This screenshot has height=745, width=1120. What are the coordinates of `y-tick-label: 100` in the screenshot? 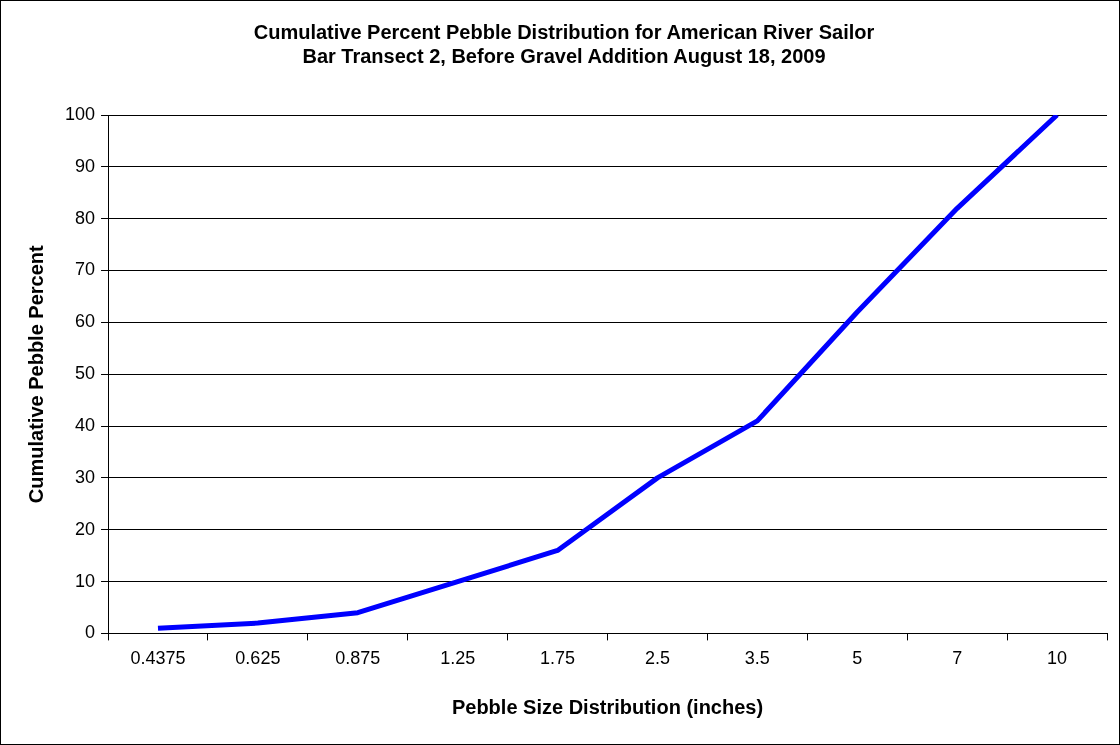 It's located at (80, 113).